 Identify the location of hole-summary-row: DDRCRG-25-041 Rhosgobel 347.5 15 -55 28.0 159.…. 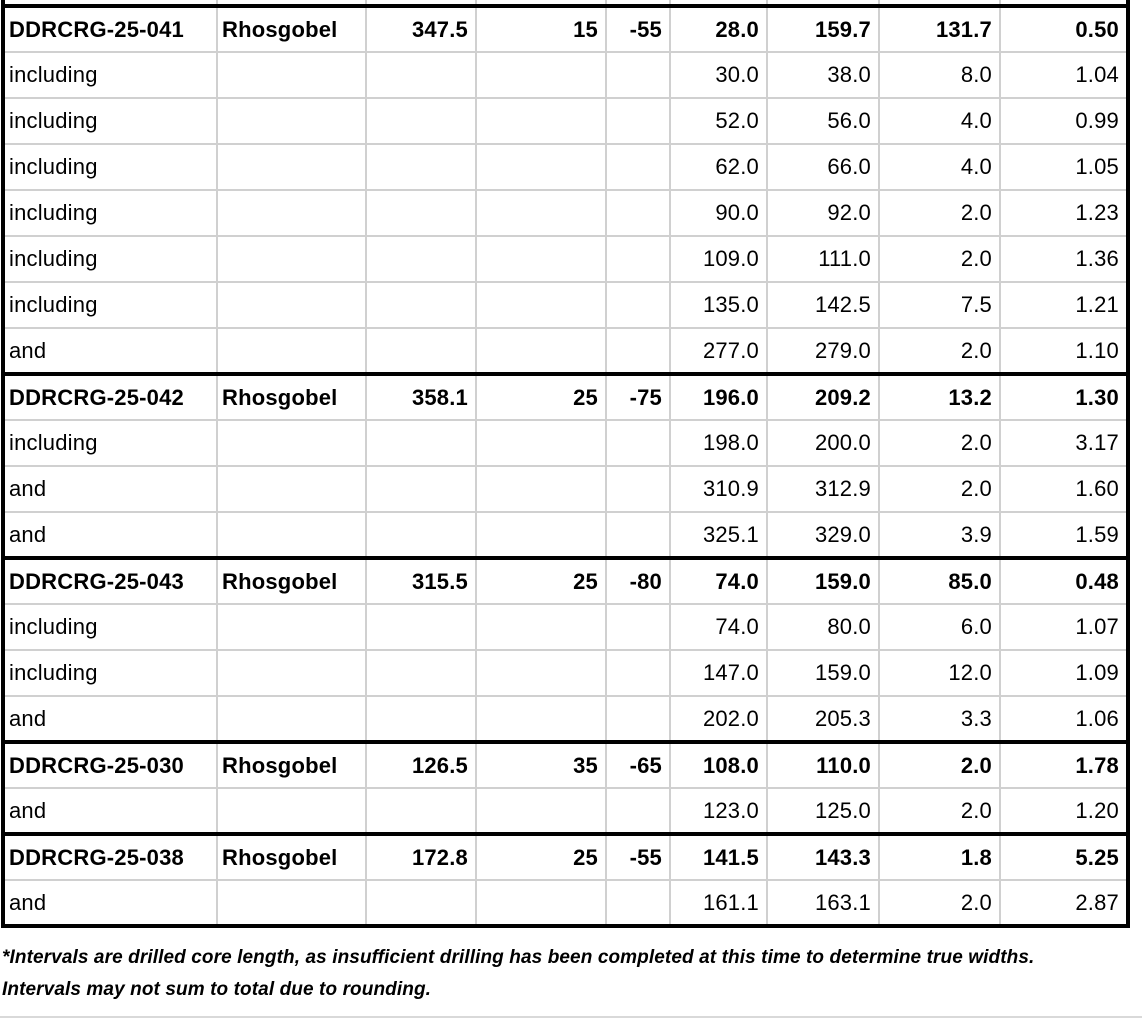
(565, 28).